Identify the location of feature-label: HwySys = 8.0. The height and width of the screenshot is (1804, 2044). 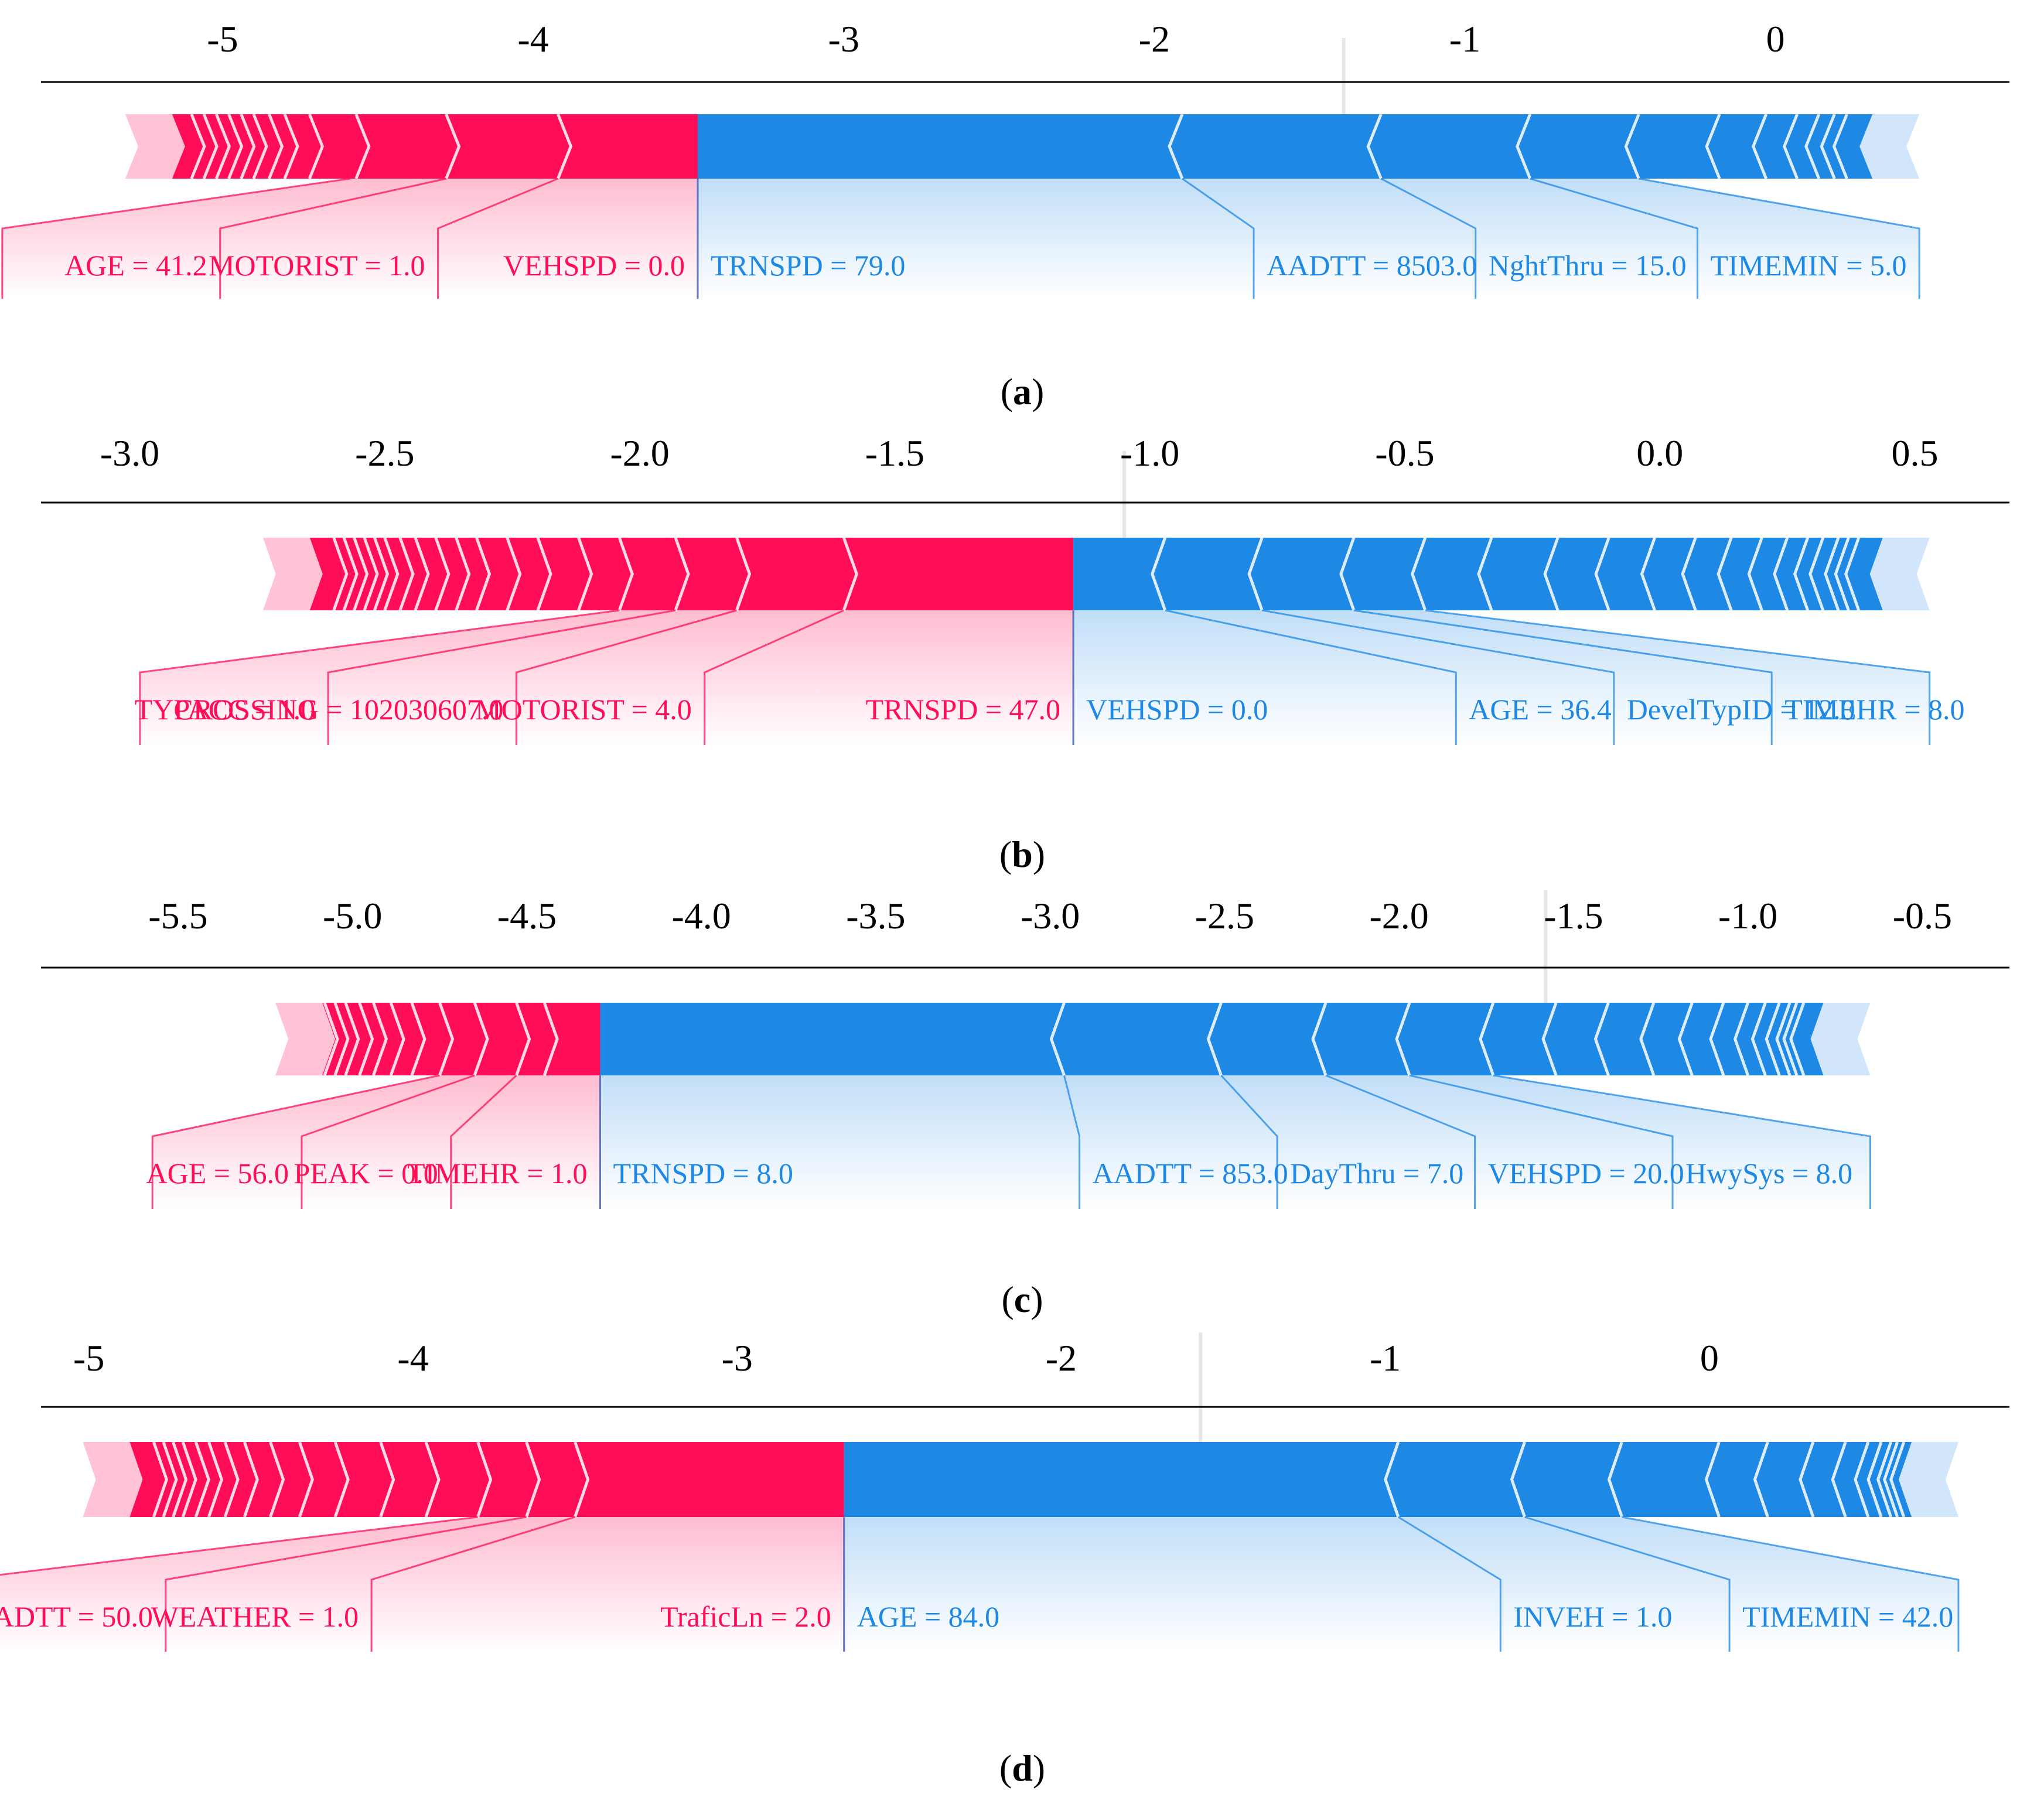
(1768, 1173).